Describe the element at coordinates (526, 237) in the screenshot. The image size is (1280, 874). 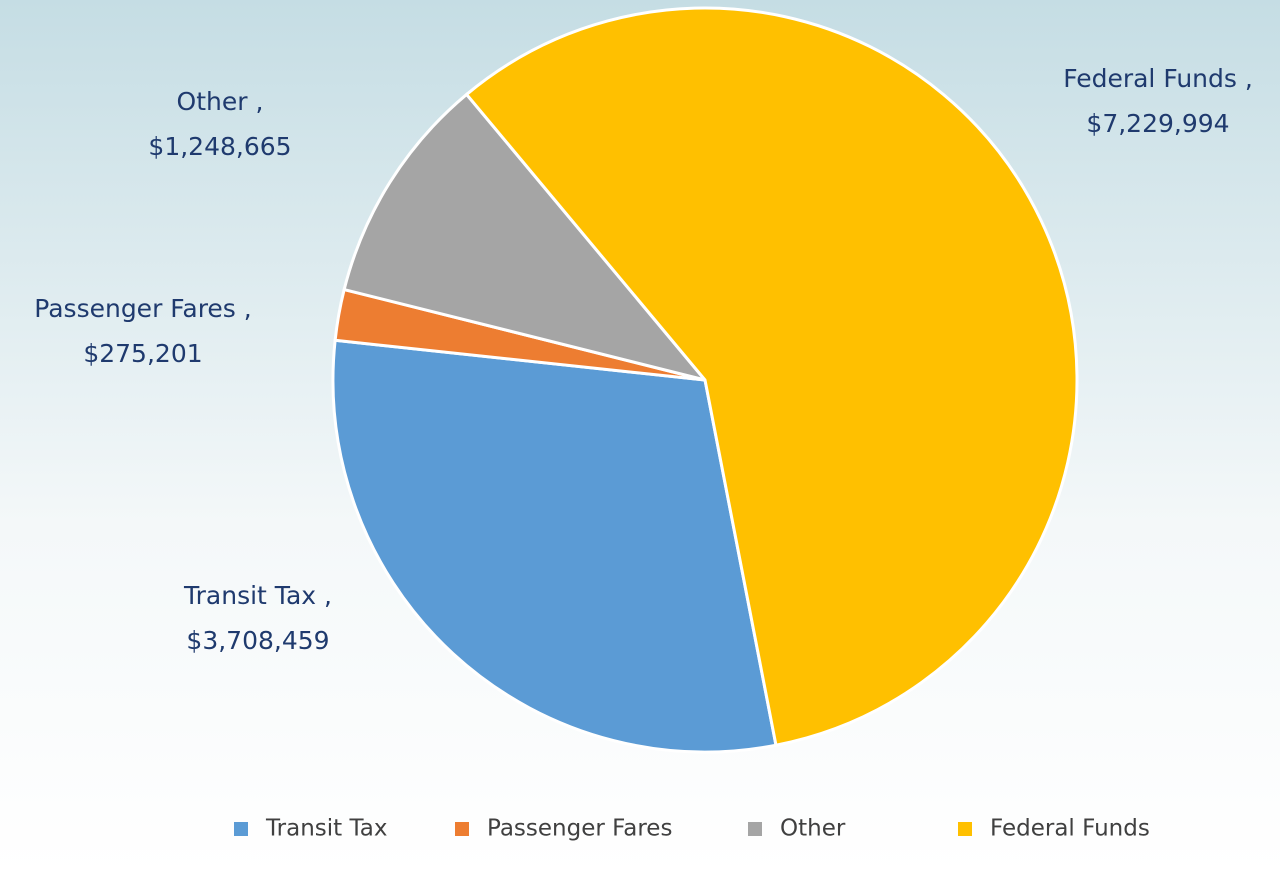
I see `pie-slice` at that location.